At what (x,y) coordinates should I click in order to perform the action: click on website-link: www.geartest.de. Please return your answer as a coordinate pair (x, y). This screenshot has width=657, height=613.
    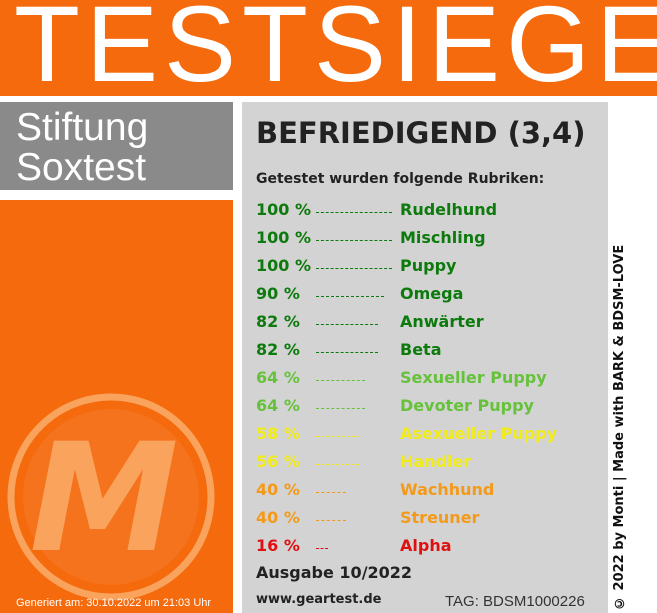
    Looking at the image, I should click on (319, 599).